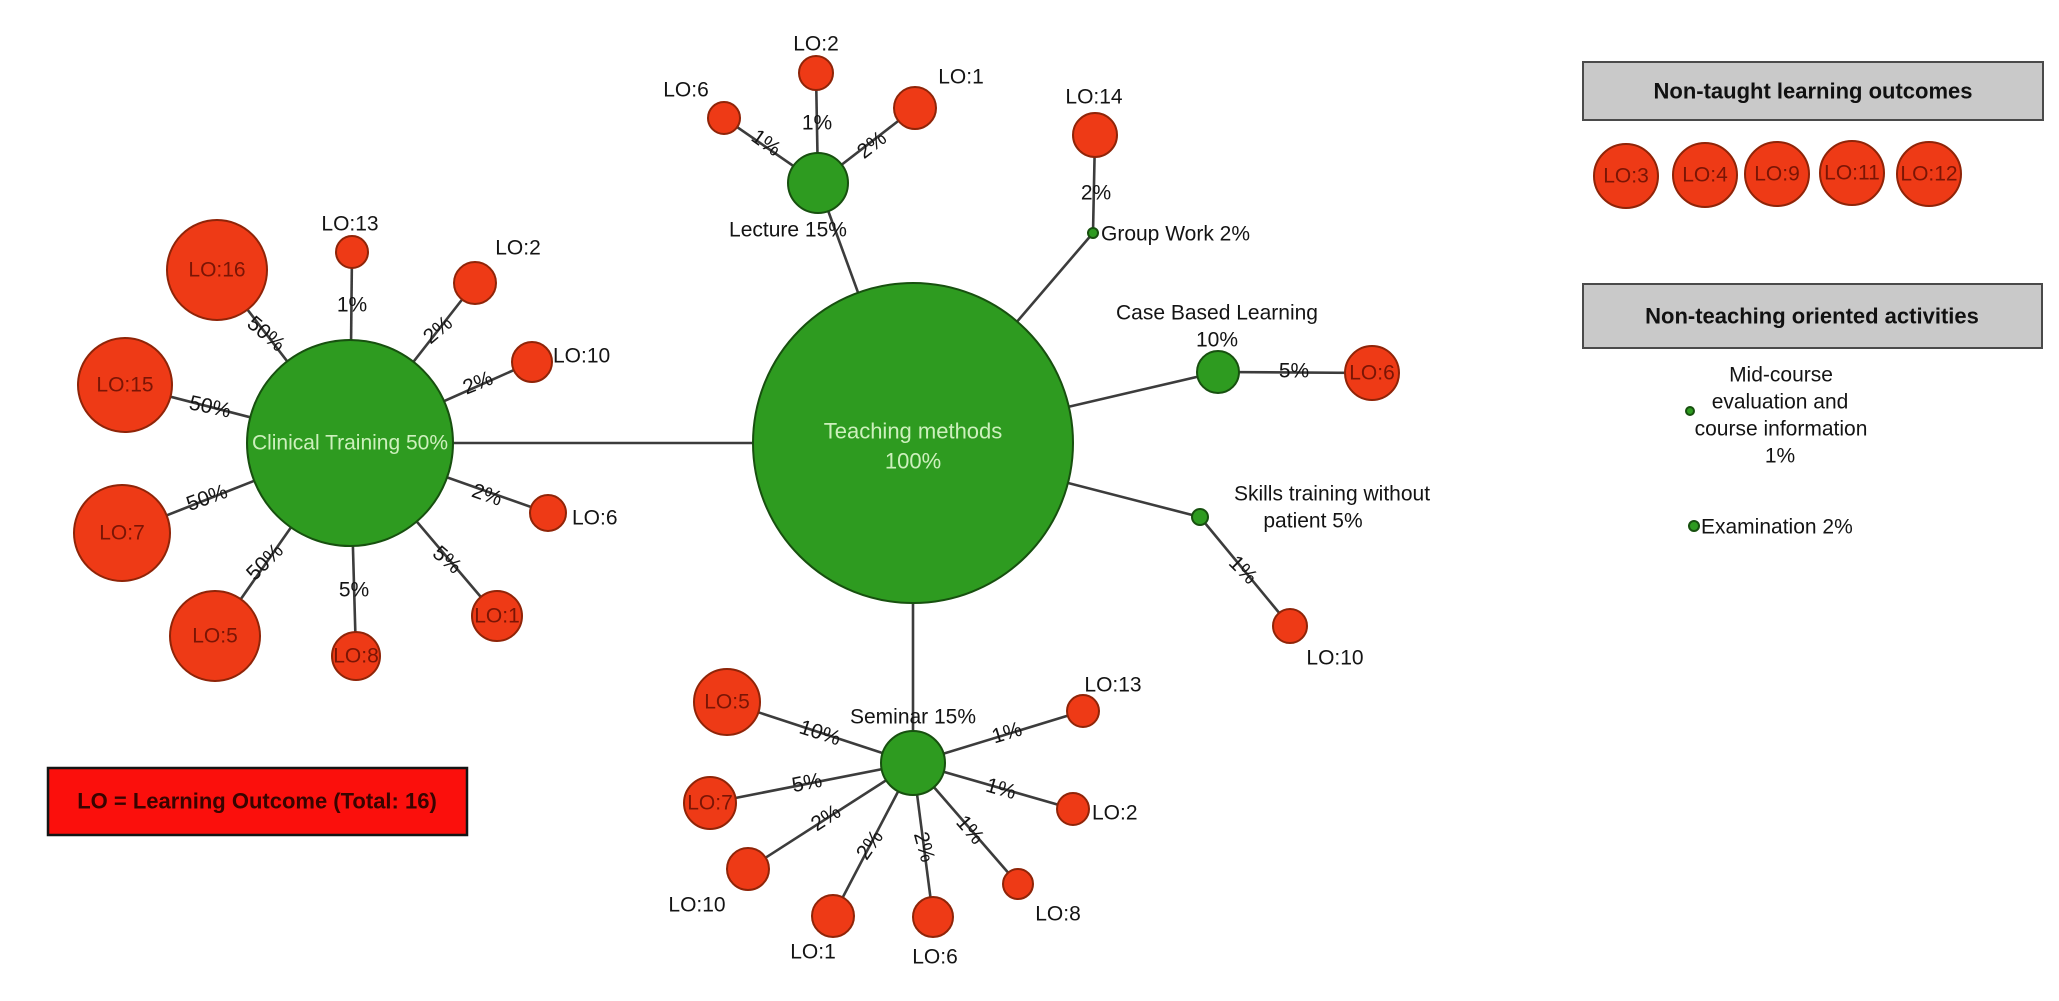 This screenshot has width=2059, height=1001. Describe the element at coordinates (1175, 234) in the screenshot. I see `group-work-label: Group Work 2%` at that location.